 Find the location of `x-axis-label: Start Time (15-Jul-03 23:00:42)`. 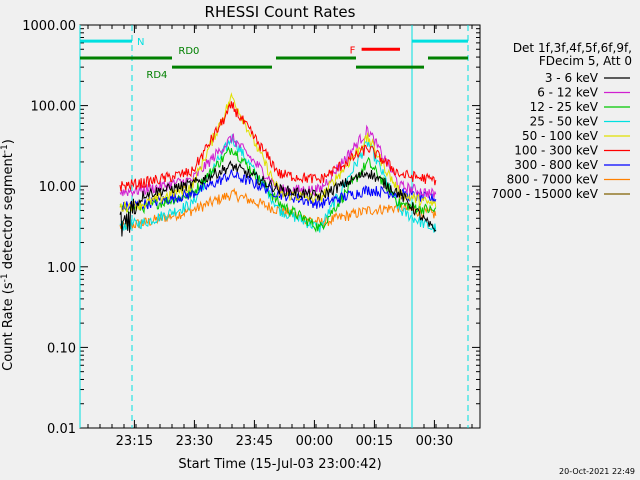

x-axis-label: Start Time (15-Jul-03 23:00:42) is located at coordinates (279, 464).